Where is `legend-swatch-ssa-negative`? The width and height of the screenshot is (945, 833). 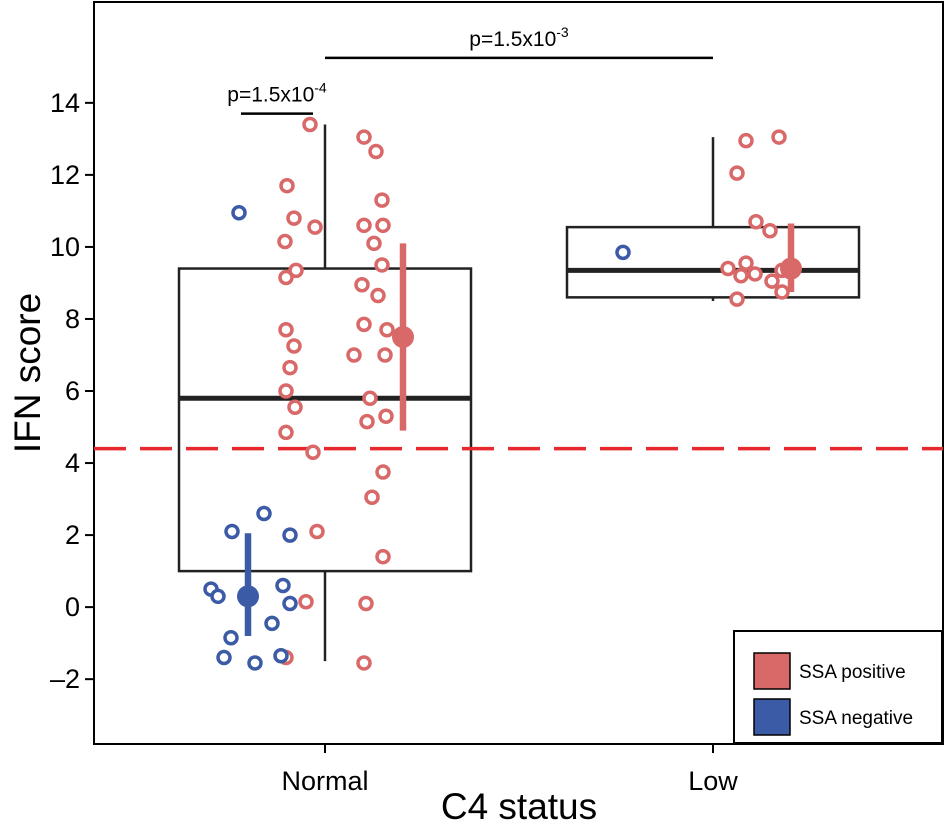
legend-swatch-ssa-negative is located at coordinates (772, 717).